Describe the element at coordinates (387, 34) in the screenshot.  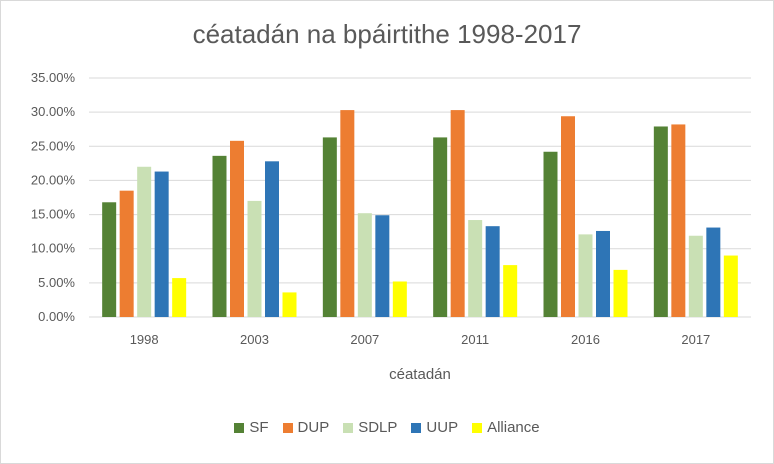
I see `chart-title: céatadán na bpáirtithe 1998-2017` at that location.